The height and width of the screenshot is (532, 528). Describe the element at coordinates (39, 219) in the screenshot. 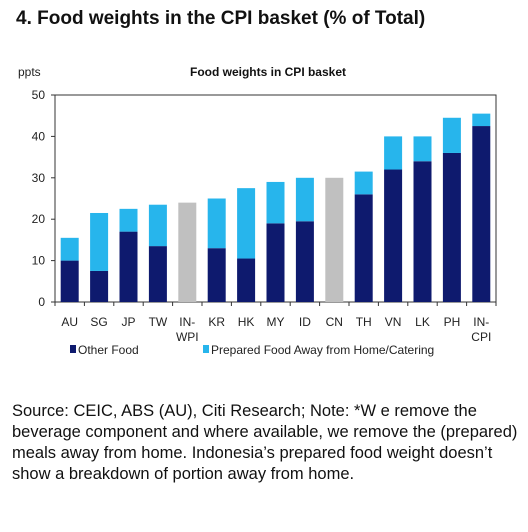

I see `y-tick-label: 20` at that location.